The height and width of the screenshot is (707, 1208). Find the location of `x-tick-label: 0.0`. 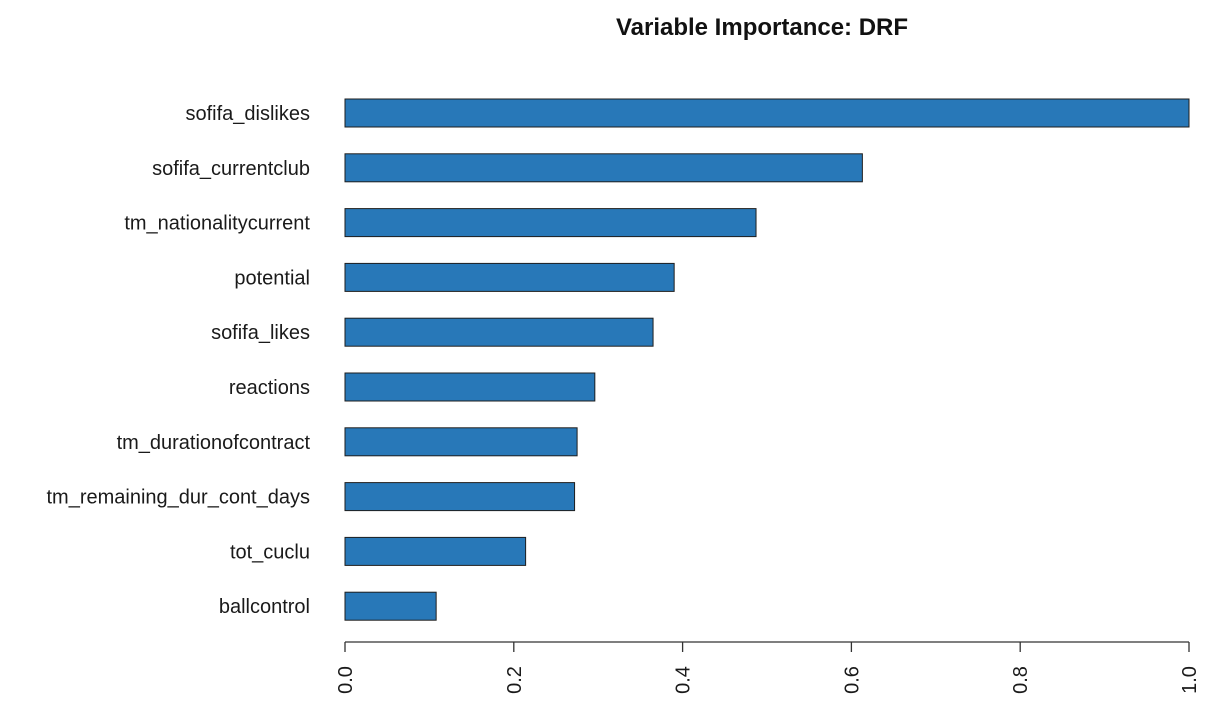

x-tick-label: 0.0 is located at coordinates (346, 680).